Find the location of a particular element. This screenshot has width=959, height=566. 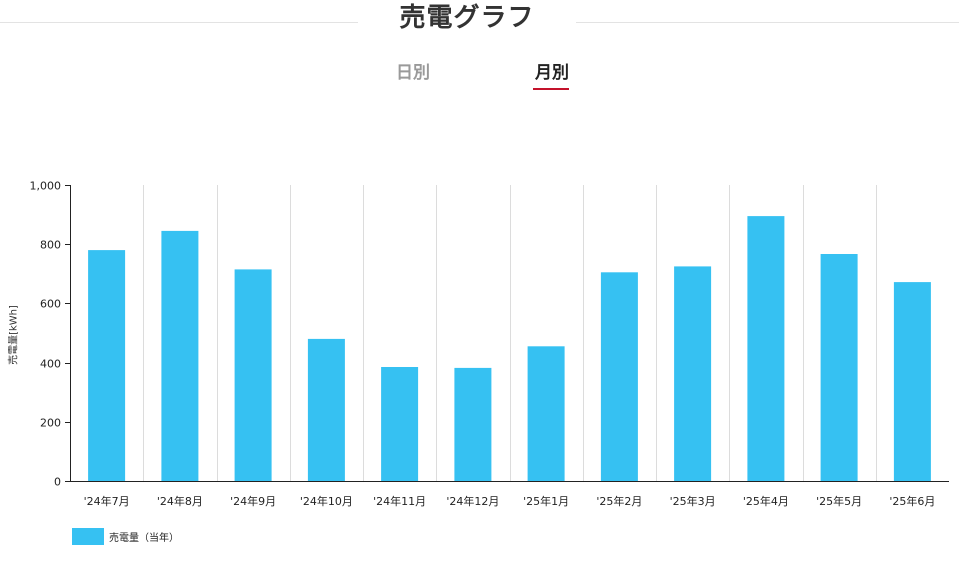

y-tick-label: 200 is located at coordinates (50, 423).